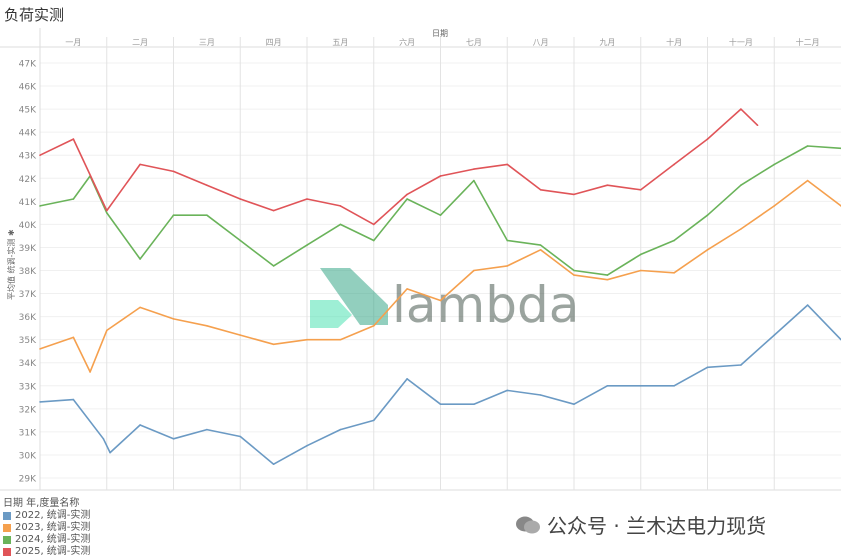 This screenshot has height=559, width=841. I want to click on y-tick-label: 32K, so click(28, 410).